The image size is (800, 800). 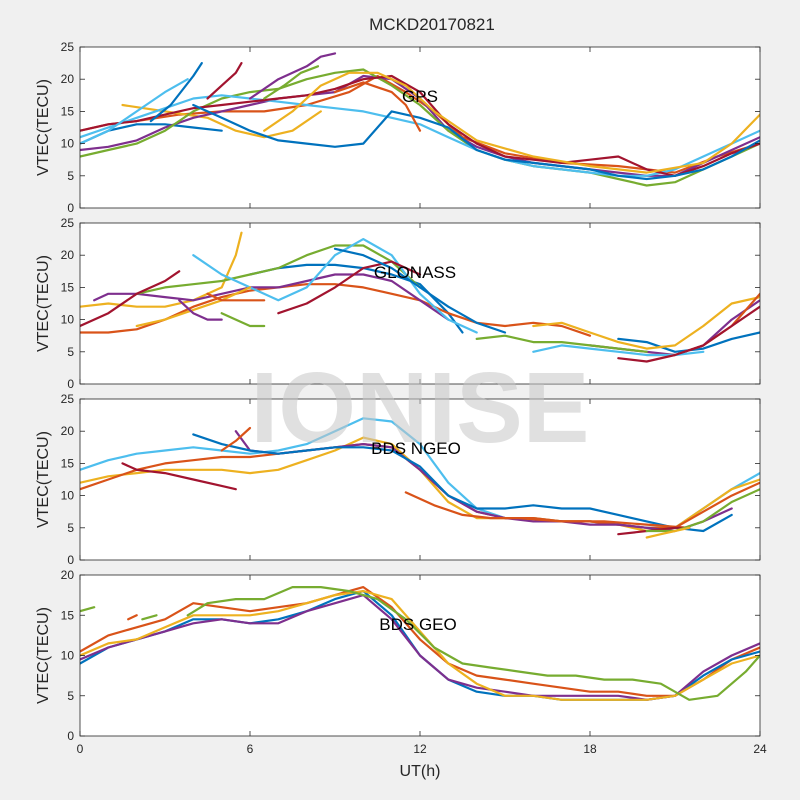 What do you see at coordinates (250, 749) in the screenshot?
I see `x-tick-label: 6` at bounding box center [250, 749].